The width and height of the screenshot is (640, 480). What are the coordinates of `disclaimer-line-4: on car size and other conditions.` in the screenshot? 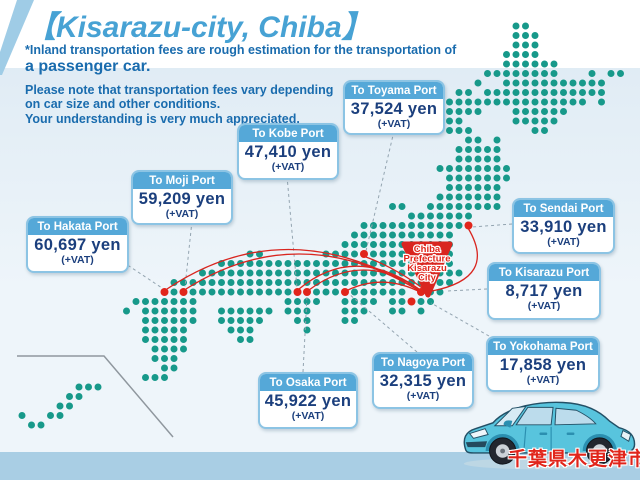 It's located at (123, 104).